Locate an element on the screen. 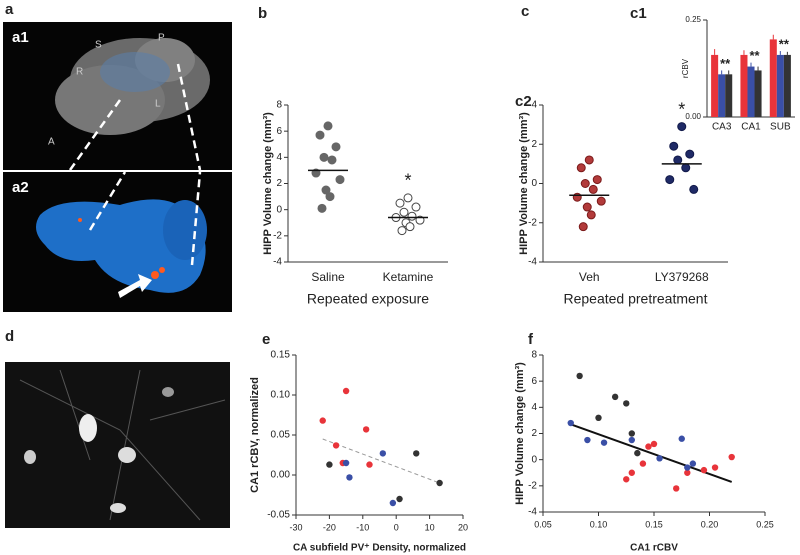  y-tick-label: 0 is located at coordinates (534, 183).